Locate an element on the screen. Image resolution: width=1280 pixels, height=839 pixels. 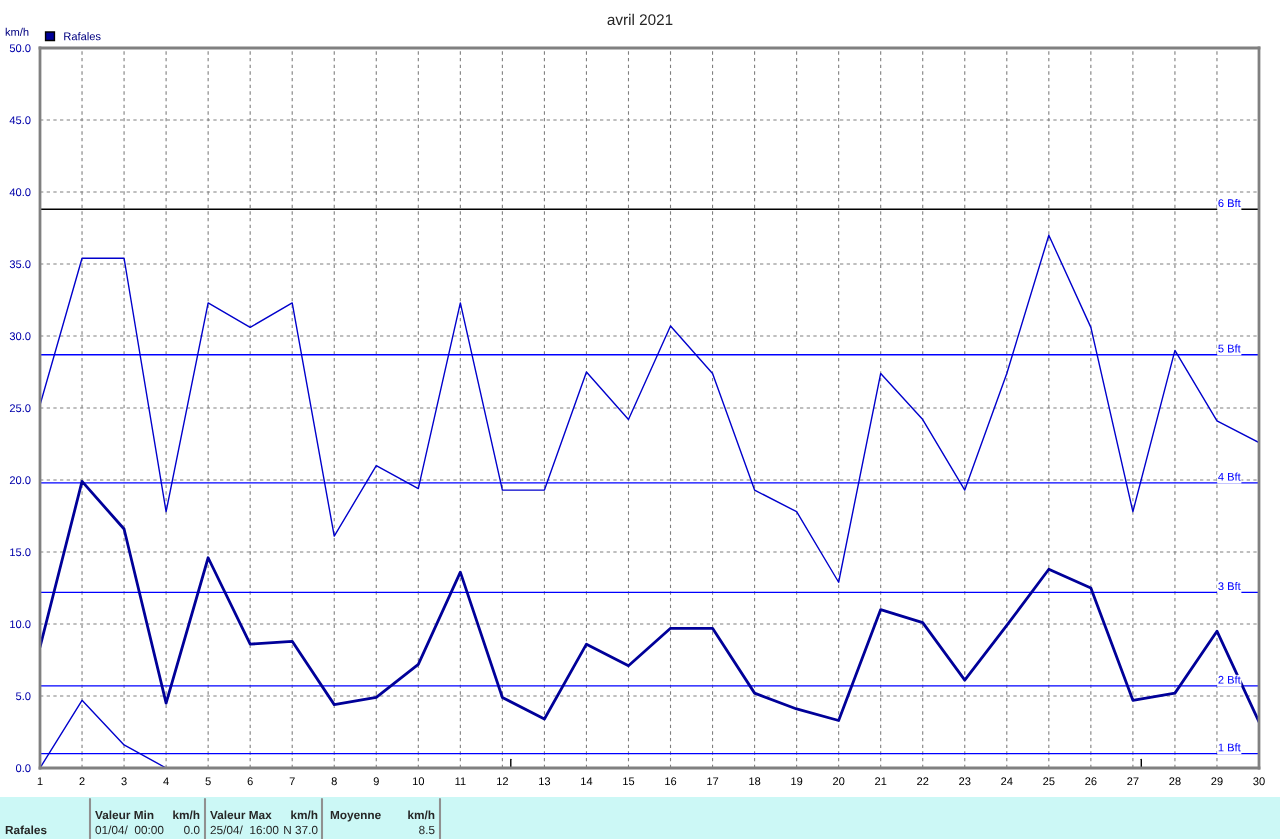
y-tick-label: 40.0 is located at coordinates (20, 192).